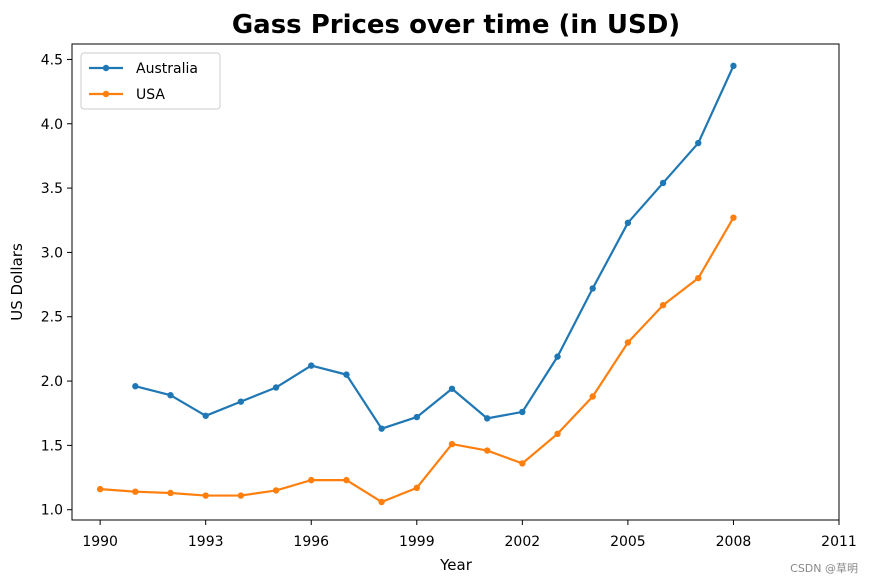 The image size is (872, 584). What do you see at coordinates (417, 542) in the screenshot?
I see `x-tick-label: 1999` at bounding box center [417, 542].